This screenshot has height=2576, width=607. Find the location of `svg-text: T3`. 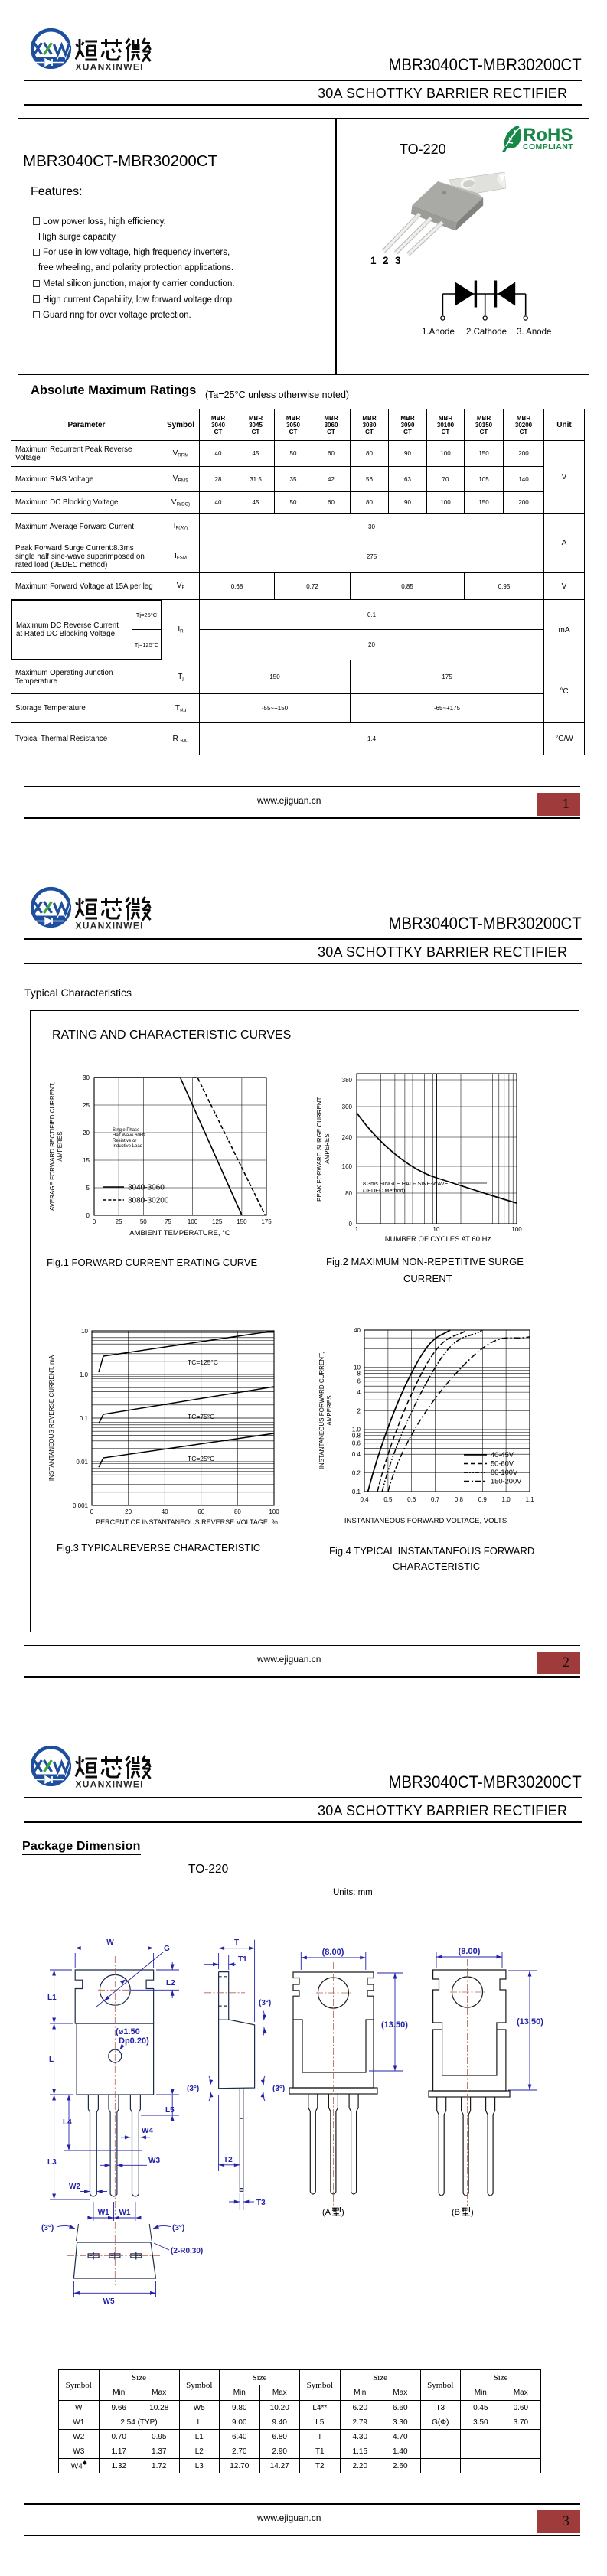

svg-text: T3 is located at coordinates (261, 2203).